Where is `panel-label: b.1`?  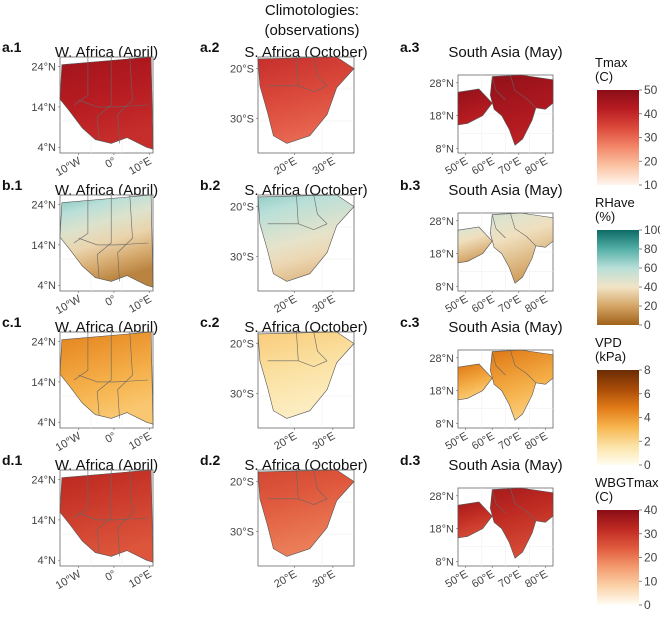
panel-label: b.1 is located at coordinates (12, 185).